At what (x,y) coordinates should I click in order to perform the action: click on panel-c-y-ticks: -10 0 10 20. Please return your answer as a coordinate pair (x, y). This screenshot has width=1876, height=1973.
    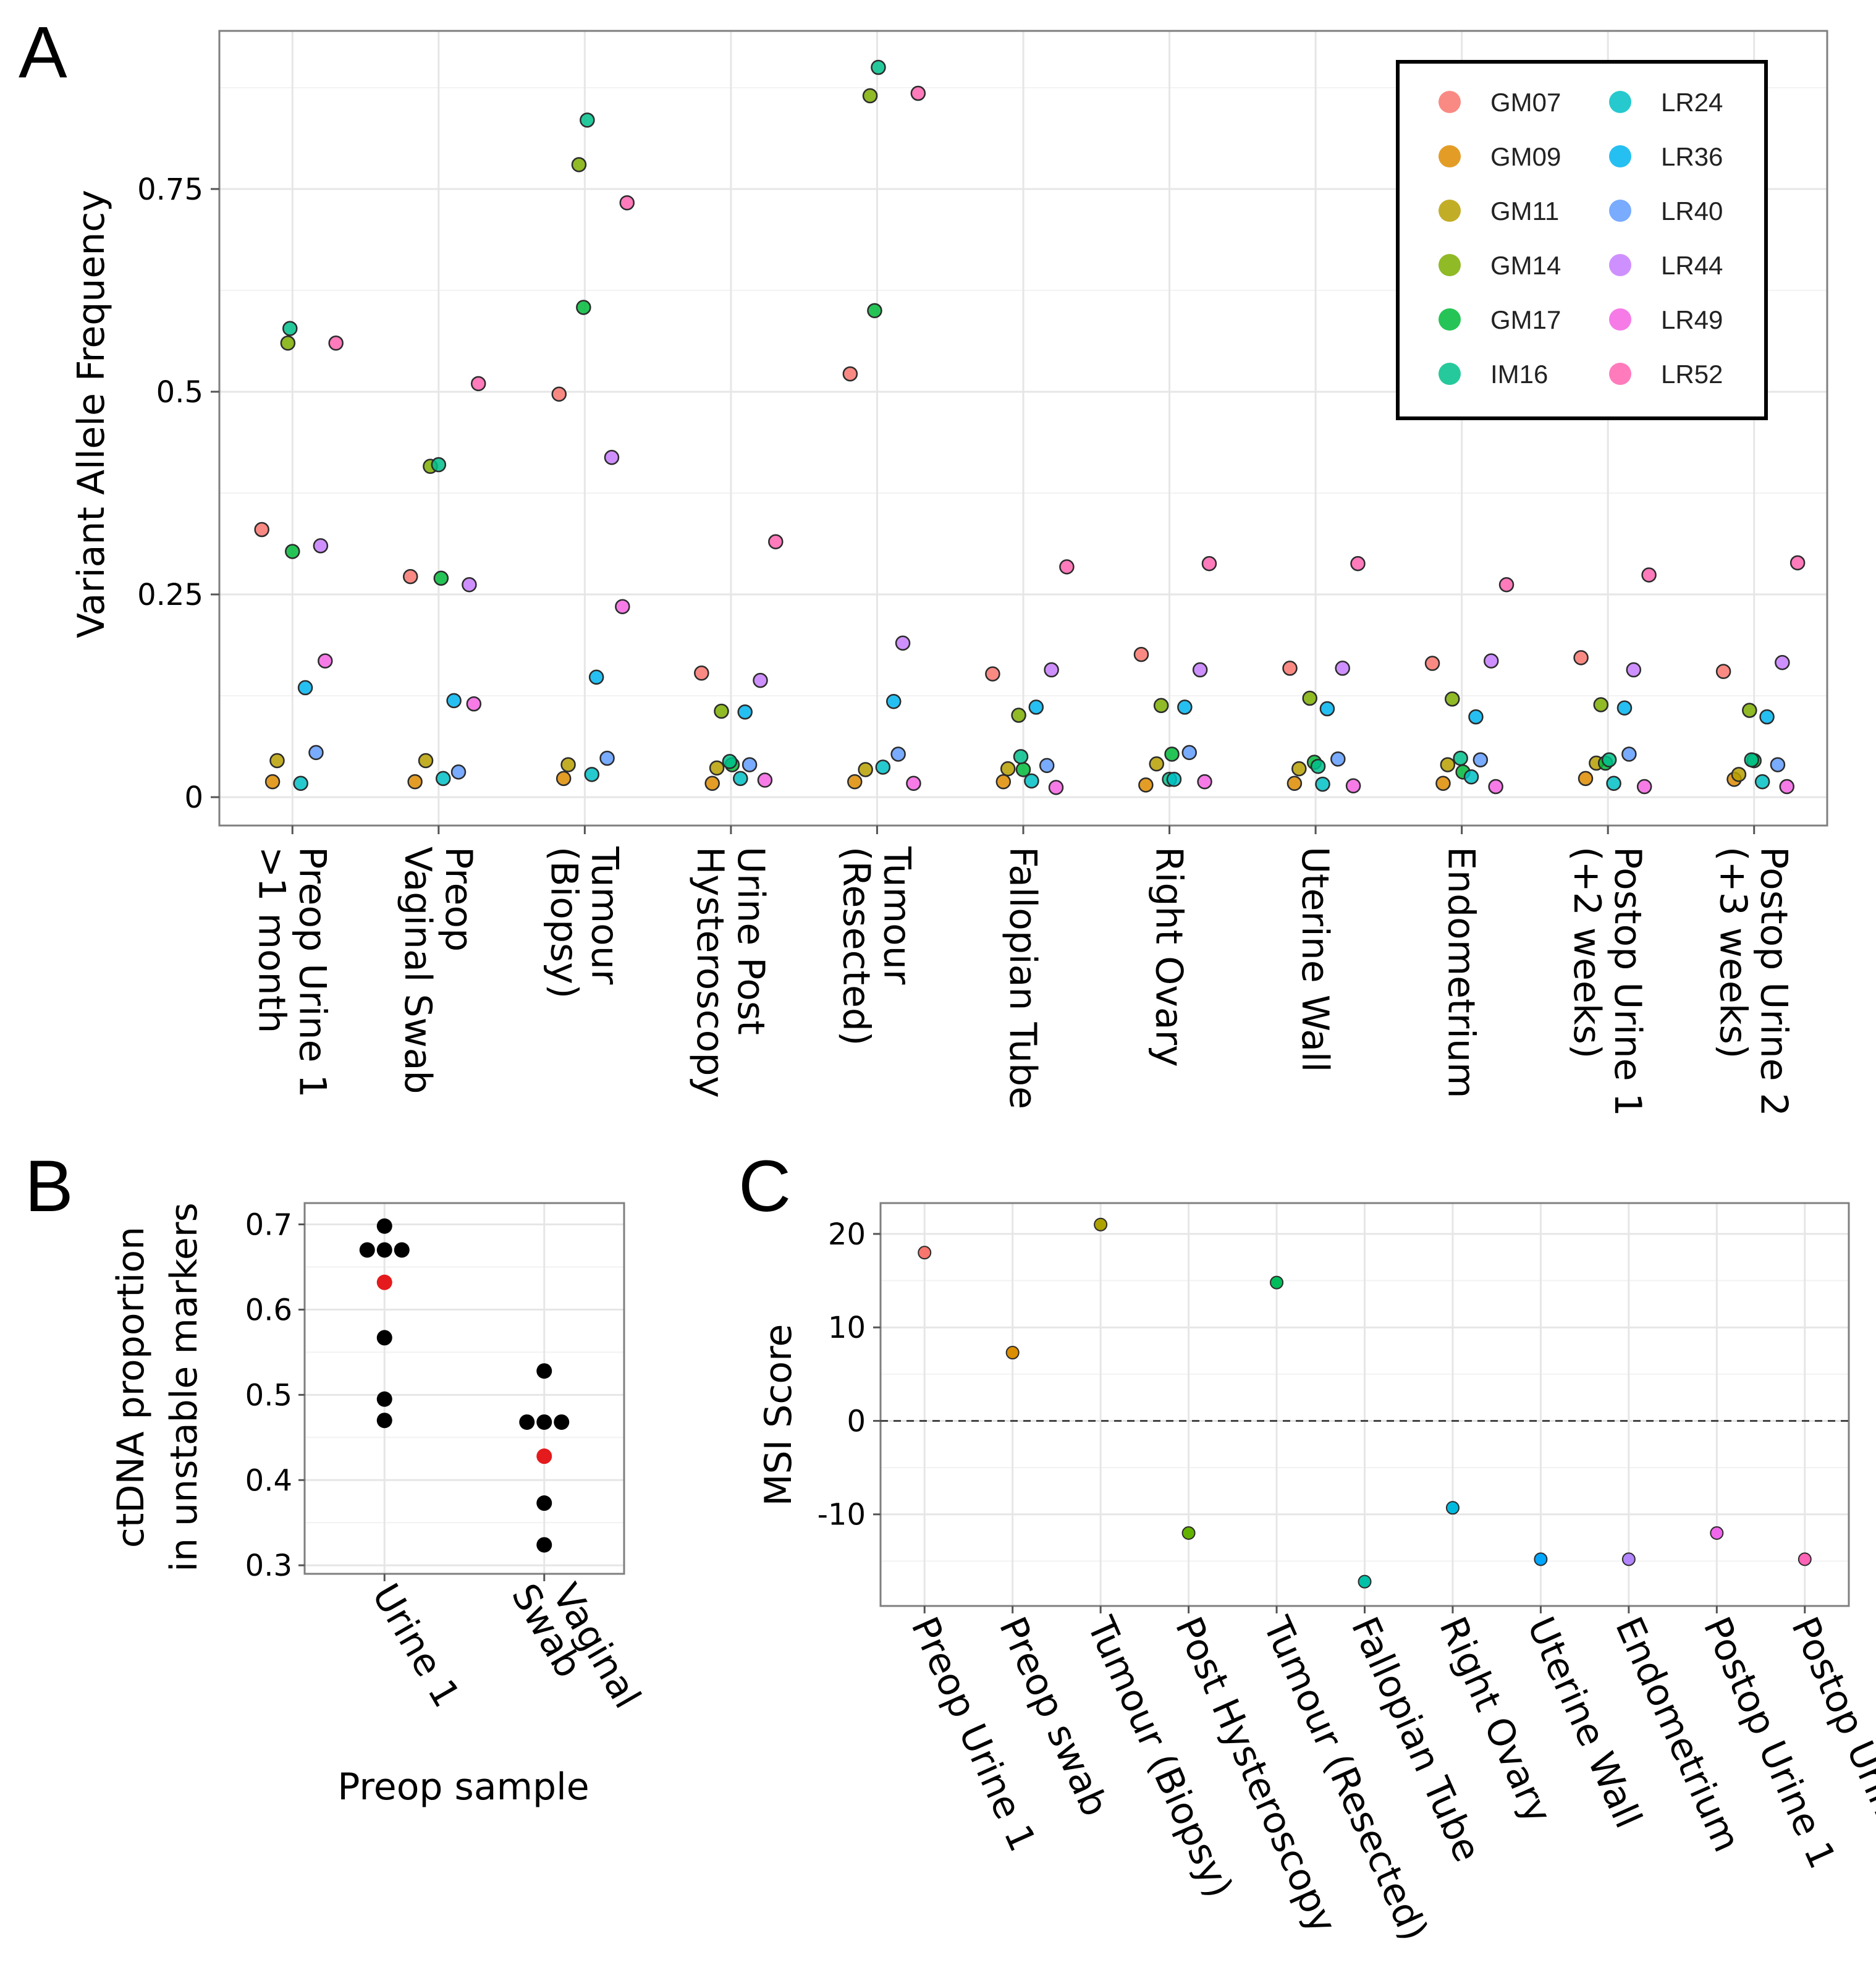
    Looking at the image, I should click on (849, 1375).